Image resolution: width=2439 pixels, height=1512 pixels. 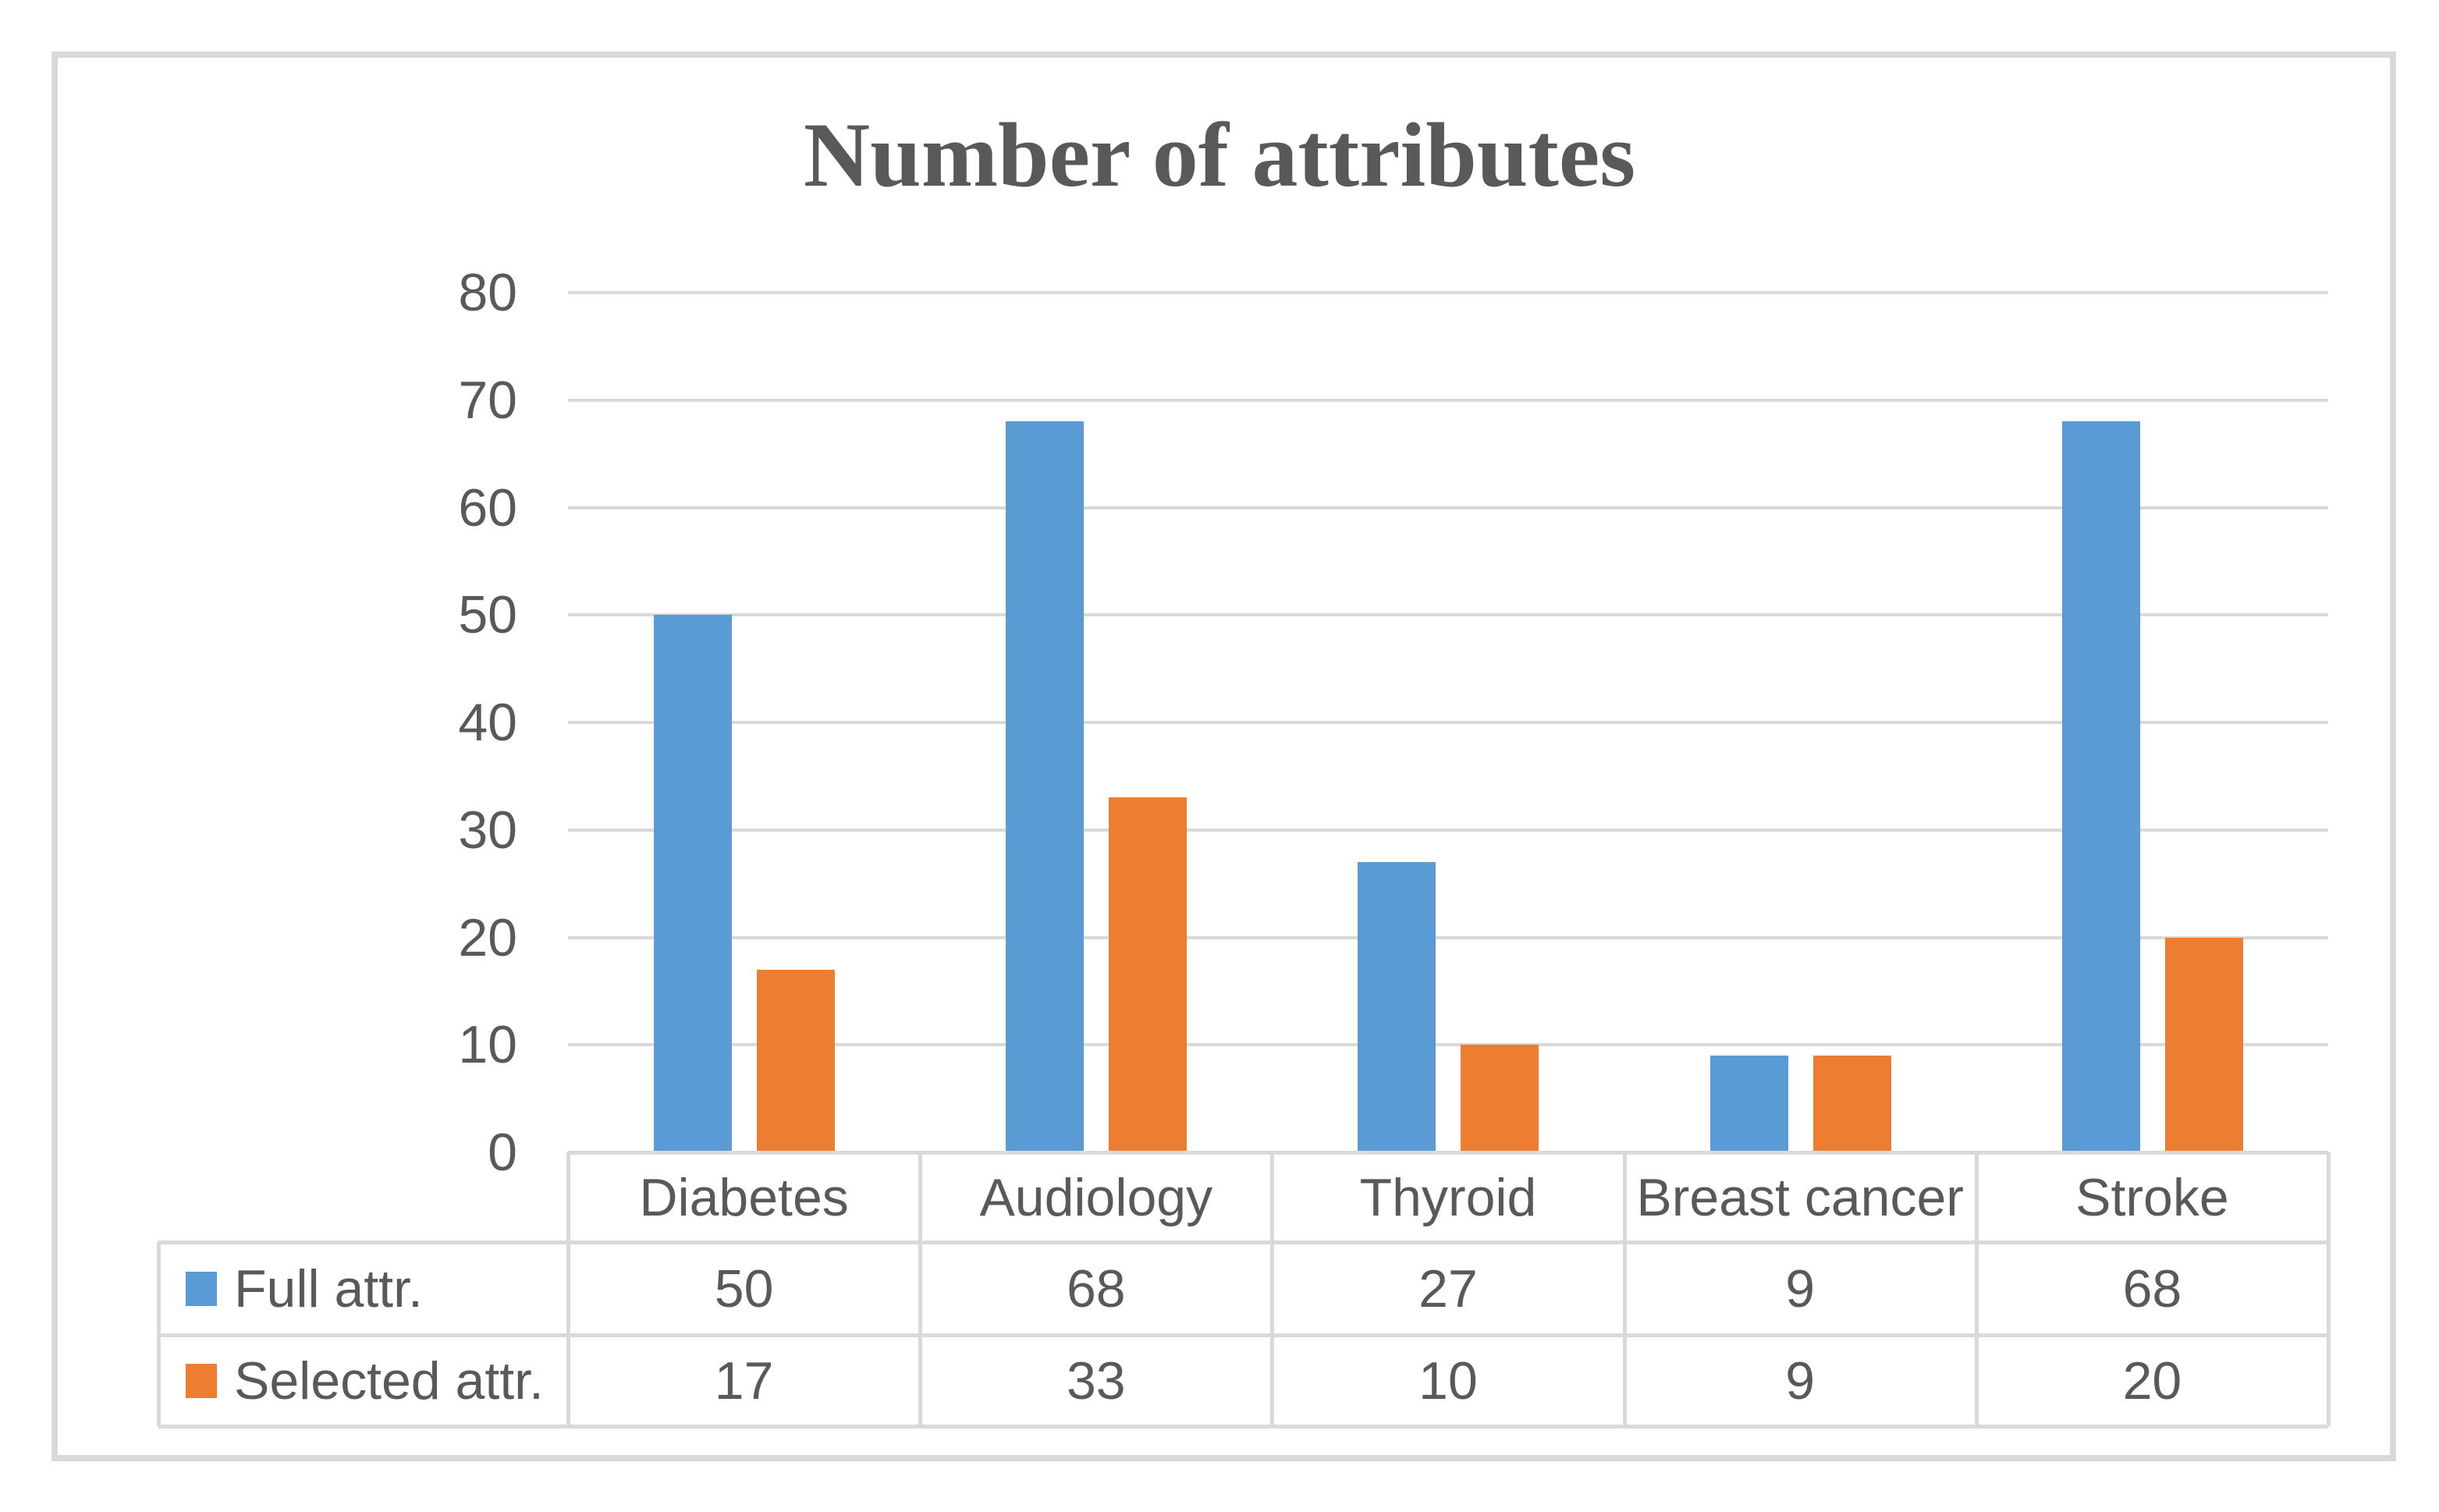 I want to click on table-value-cell: 17, so click(x=744, y=1381).